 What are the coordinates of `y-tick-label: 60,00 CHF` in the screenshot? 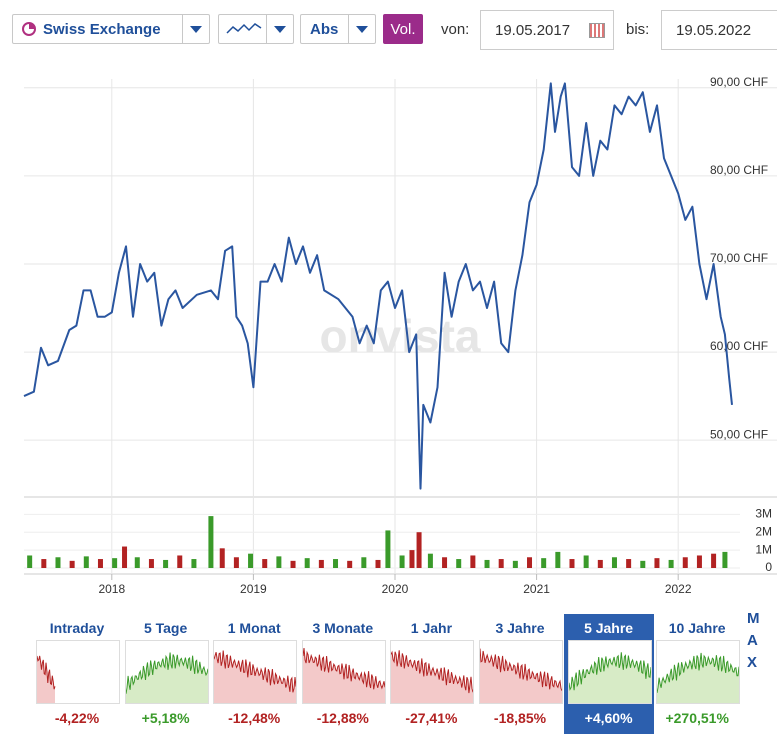 It's located at (739, 346).